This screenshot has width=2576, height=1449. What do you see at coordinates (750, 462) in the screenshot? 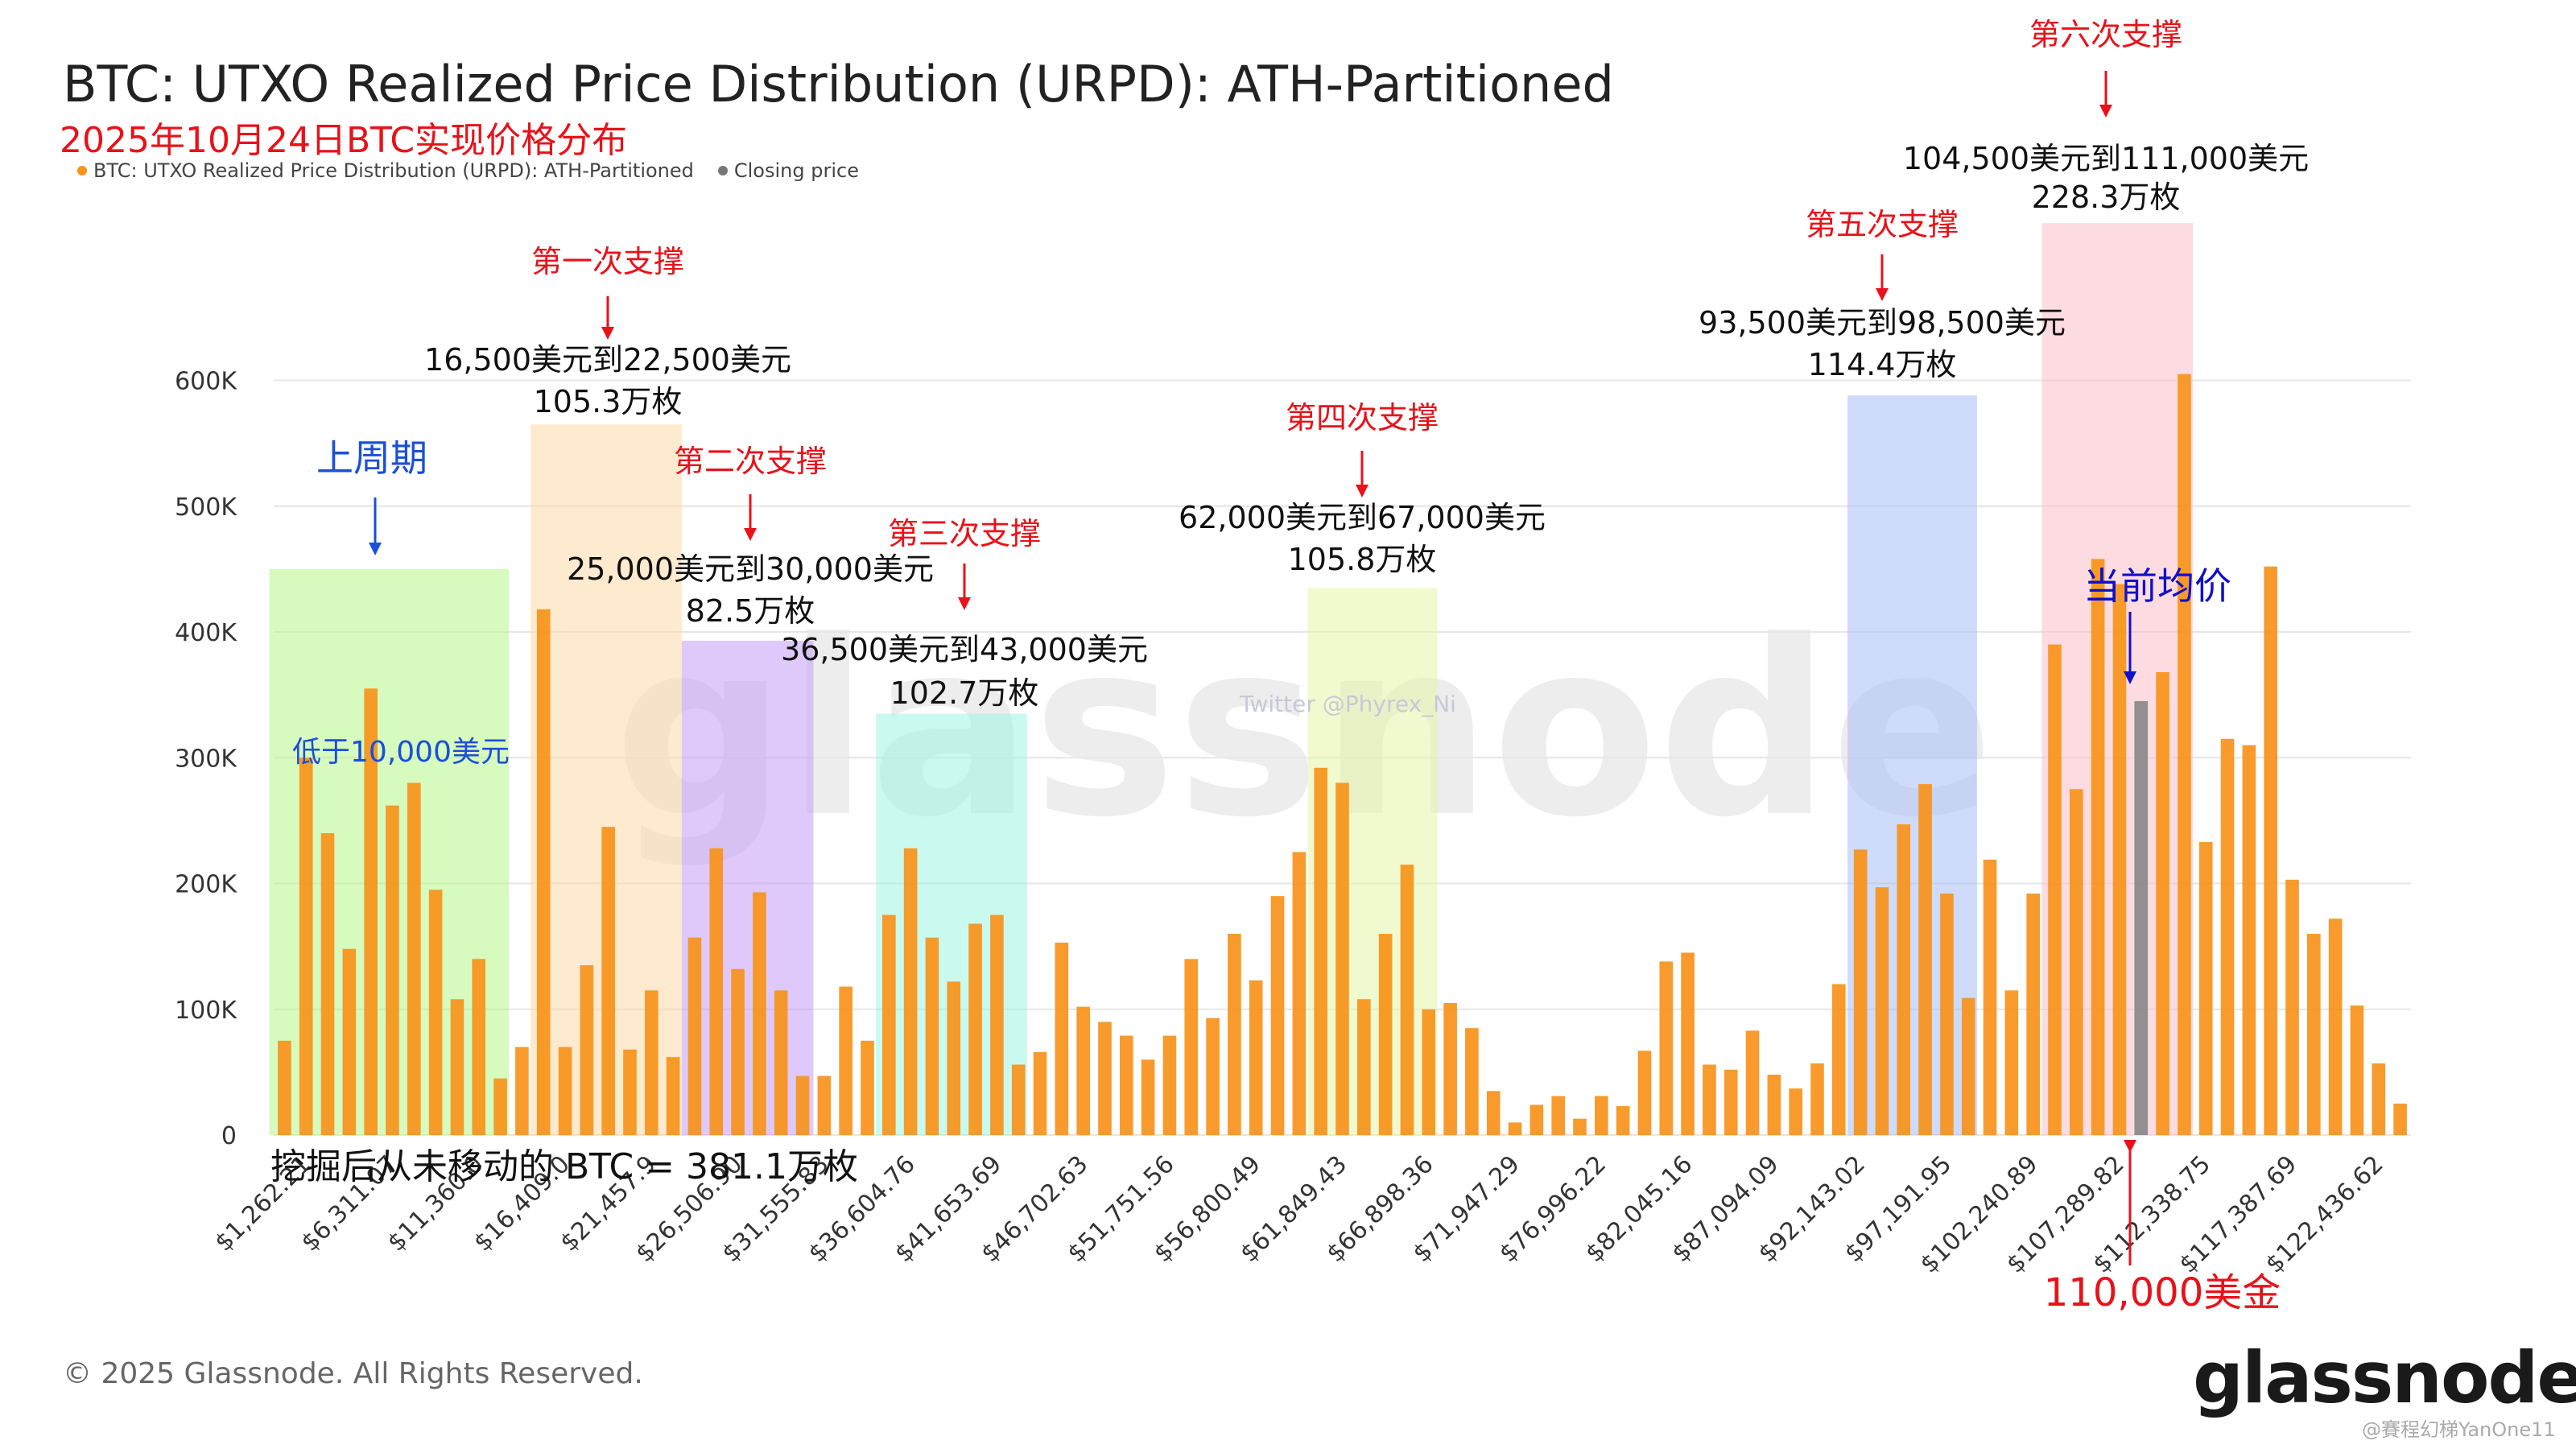
I see `support-label-2: 第二次支撑` at bounding box center [750, 462].